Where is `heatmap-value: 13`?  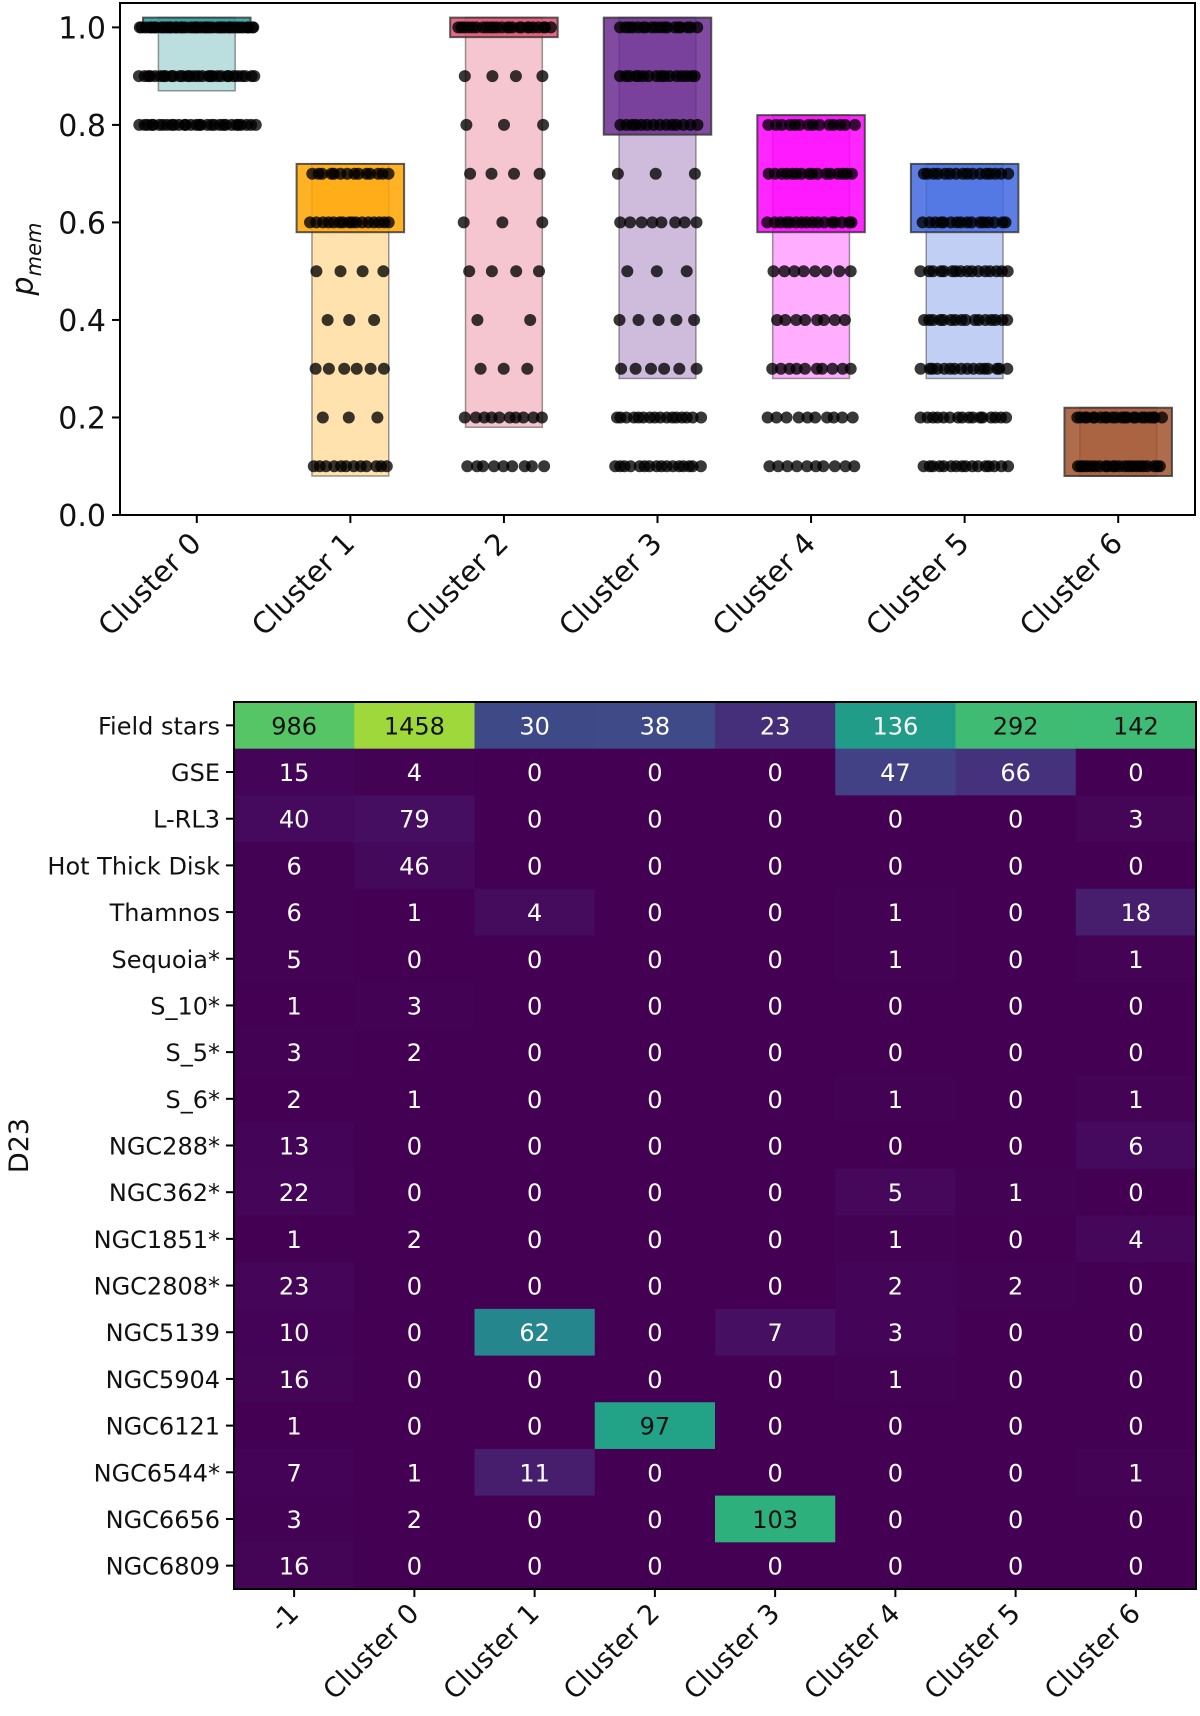
heatmap-value: 13 is located at coordinates (294, 1147).